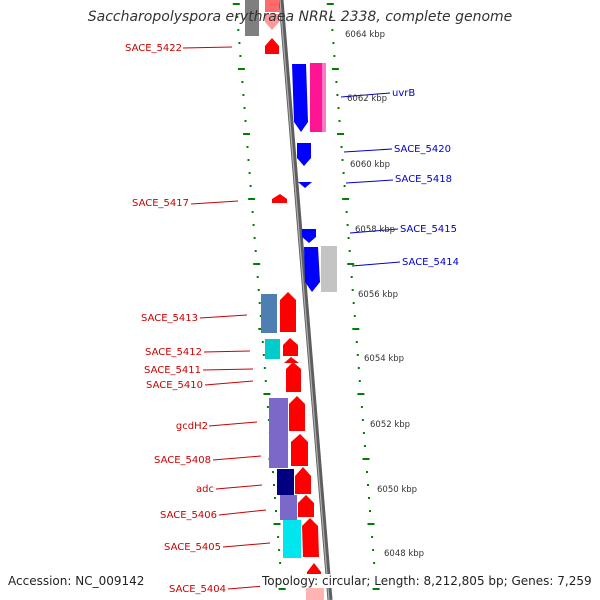  I want to click on gene-label: adc, so click(205, 489).